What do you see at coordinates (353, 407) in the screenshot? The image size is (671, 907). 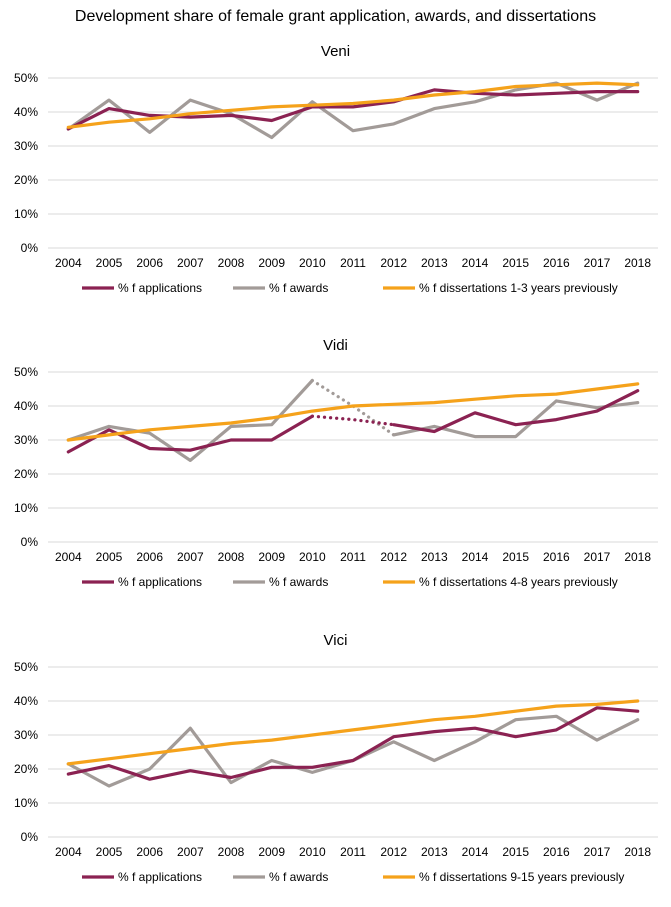 I see `awards-line-dotted` at bounding box center [353, 407].